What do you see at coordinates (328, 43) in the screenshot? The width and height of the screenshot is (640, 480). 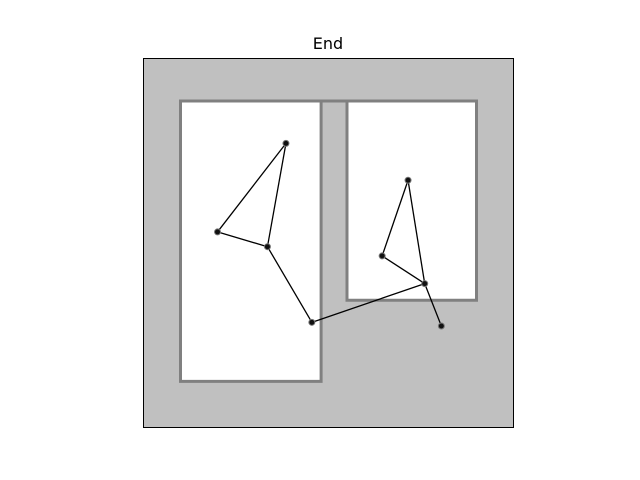 I see `chart-title: End` at bounding box center [328, 43].